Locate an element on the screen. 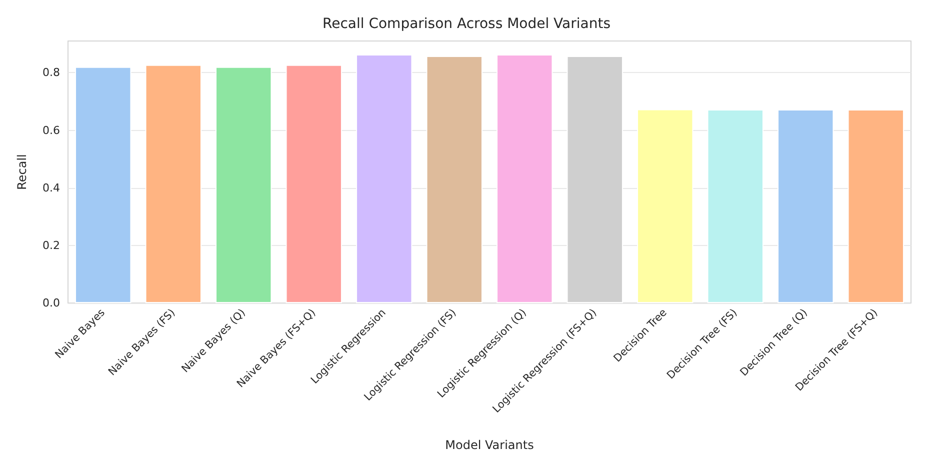  x-axis-title: Model Variants is located at coordinates (489, 445).